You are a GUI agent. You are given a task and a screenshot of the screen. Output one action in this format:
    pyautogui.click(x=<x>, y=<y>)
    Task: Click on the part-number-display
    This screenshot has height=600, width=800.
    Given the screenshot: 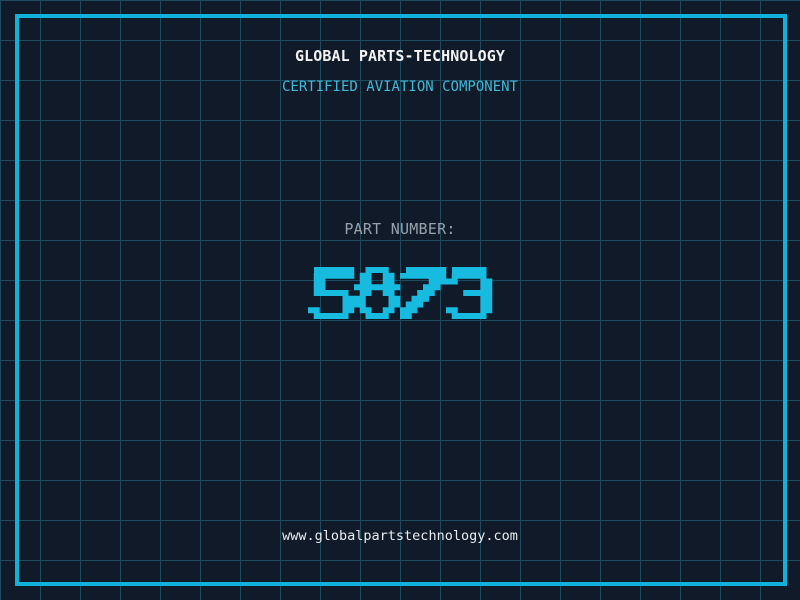 What is the action you would take?
    pyautogui.click(x=400, y=296)
    